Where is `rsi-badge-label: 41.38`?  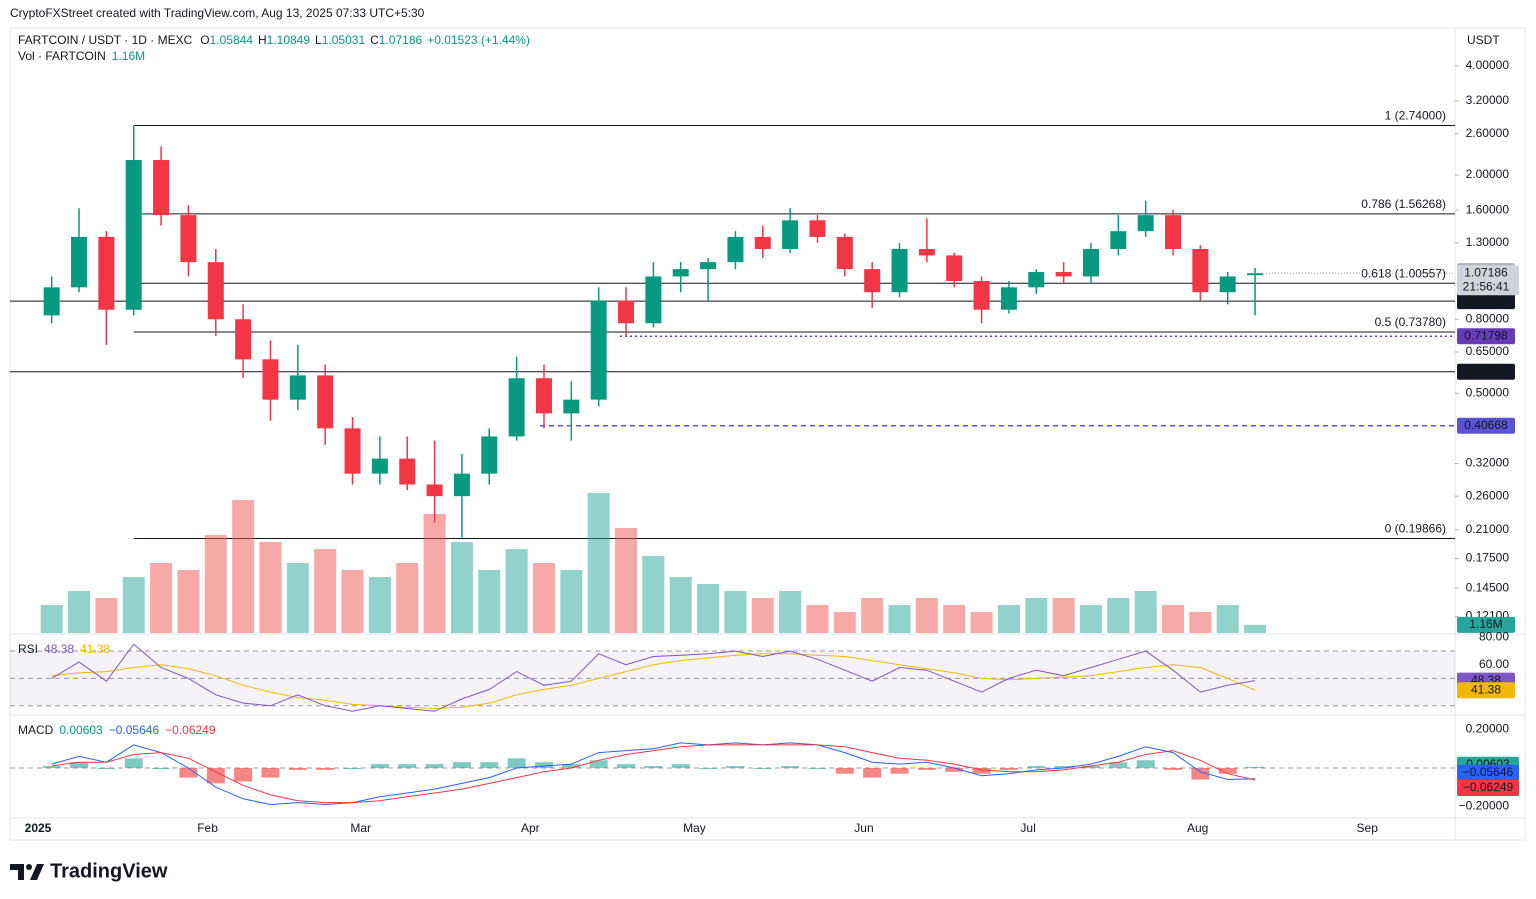 rsi-badge-label: 41.38 is located at coordinates (1486, 689).